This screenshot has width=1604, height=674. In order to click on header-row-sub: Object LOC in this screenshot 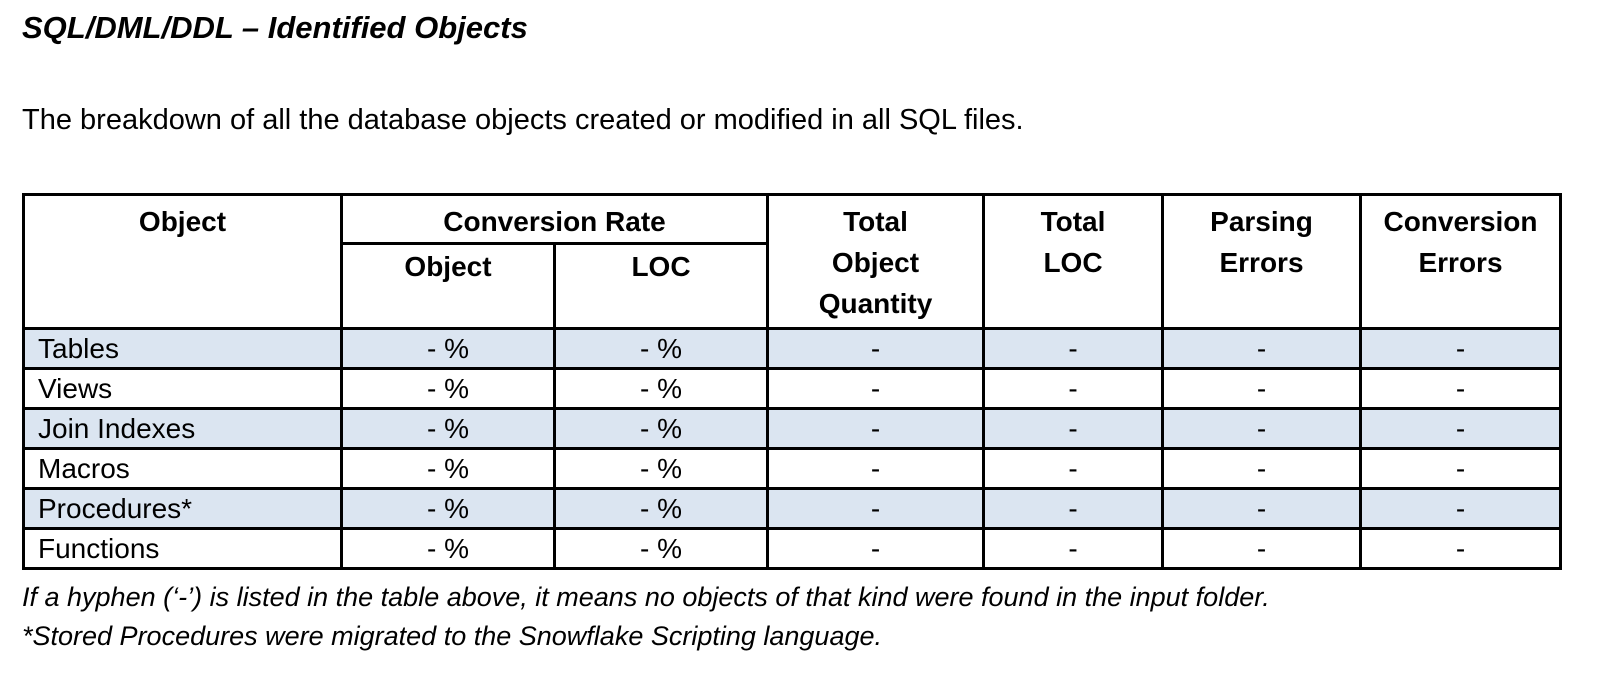, I will do `click(792, 286)`.